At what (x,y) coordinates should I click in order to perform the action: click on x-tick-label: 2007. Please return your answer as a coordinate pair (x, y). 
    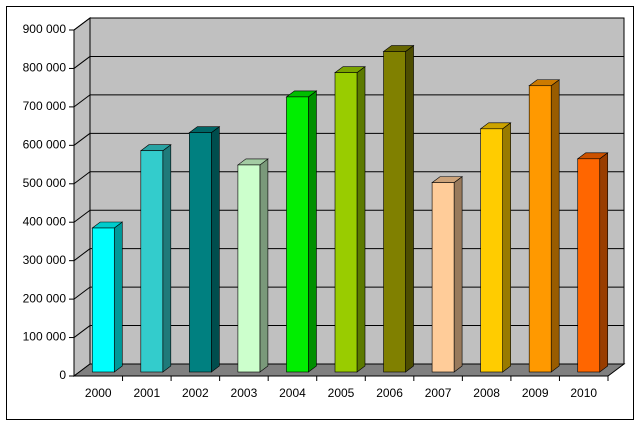
    Looking at the image, I should click on (438, 393).